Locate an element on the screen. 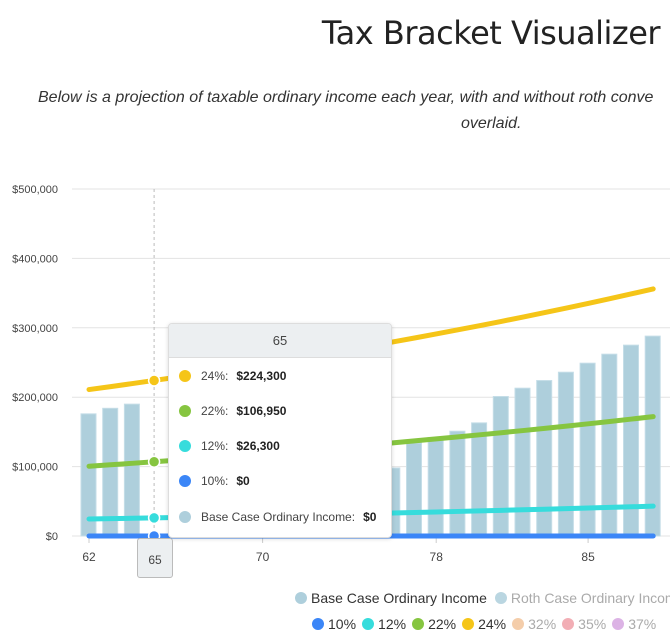 This screenshot has width=670, height=635. legend-label: 35% is located at coordinates (592, 624).